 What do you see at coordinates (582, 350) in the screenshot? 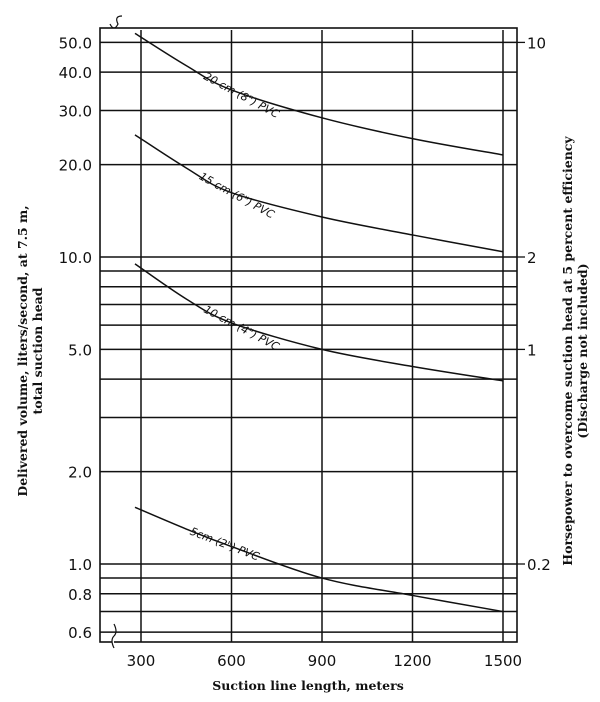
I see `y2-axis-title-line2: (Discharge not included)` at bounding box center [582, 350].